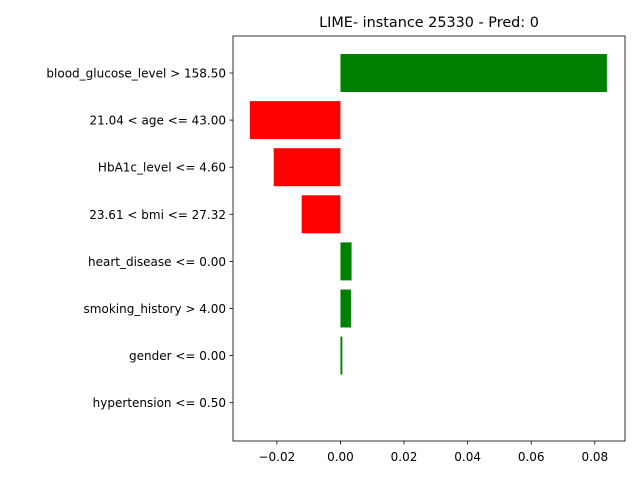  I want to click on y-tick-label: 21.04 < age <= 43.00, so click(158, 121).